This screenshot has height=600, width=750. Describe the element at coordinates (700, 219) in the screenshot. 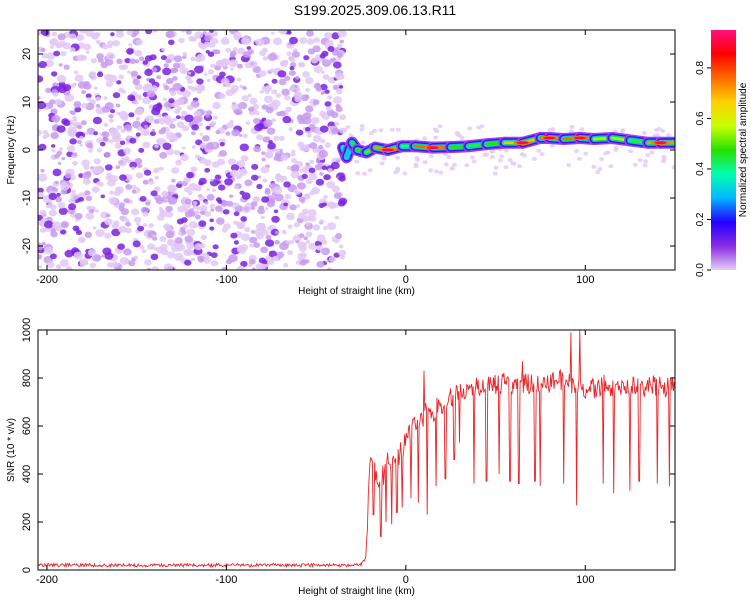

I see `colorbar-tick-label: 0.2` at that location.